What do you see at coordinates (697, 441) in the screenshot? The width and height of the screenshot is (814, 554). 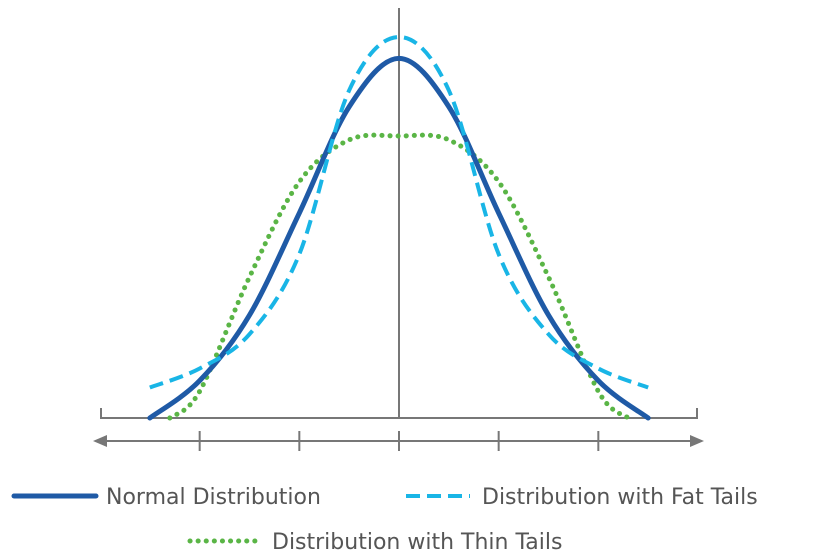 I see `arrow-right-head` at bounding box center [697, 441].